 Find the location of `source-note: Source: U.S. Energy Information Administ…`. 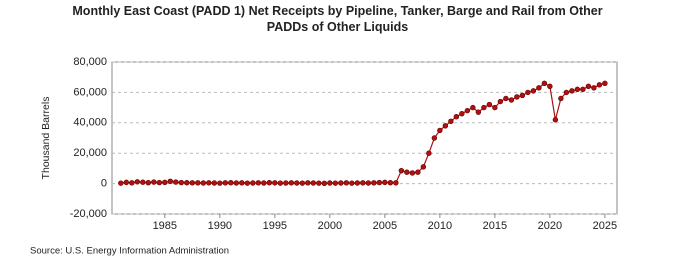

source-note: Source: U.S. Energy Information Administ… is located at coordinates (129, 251).